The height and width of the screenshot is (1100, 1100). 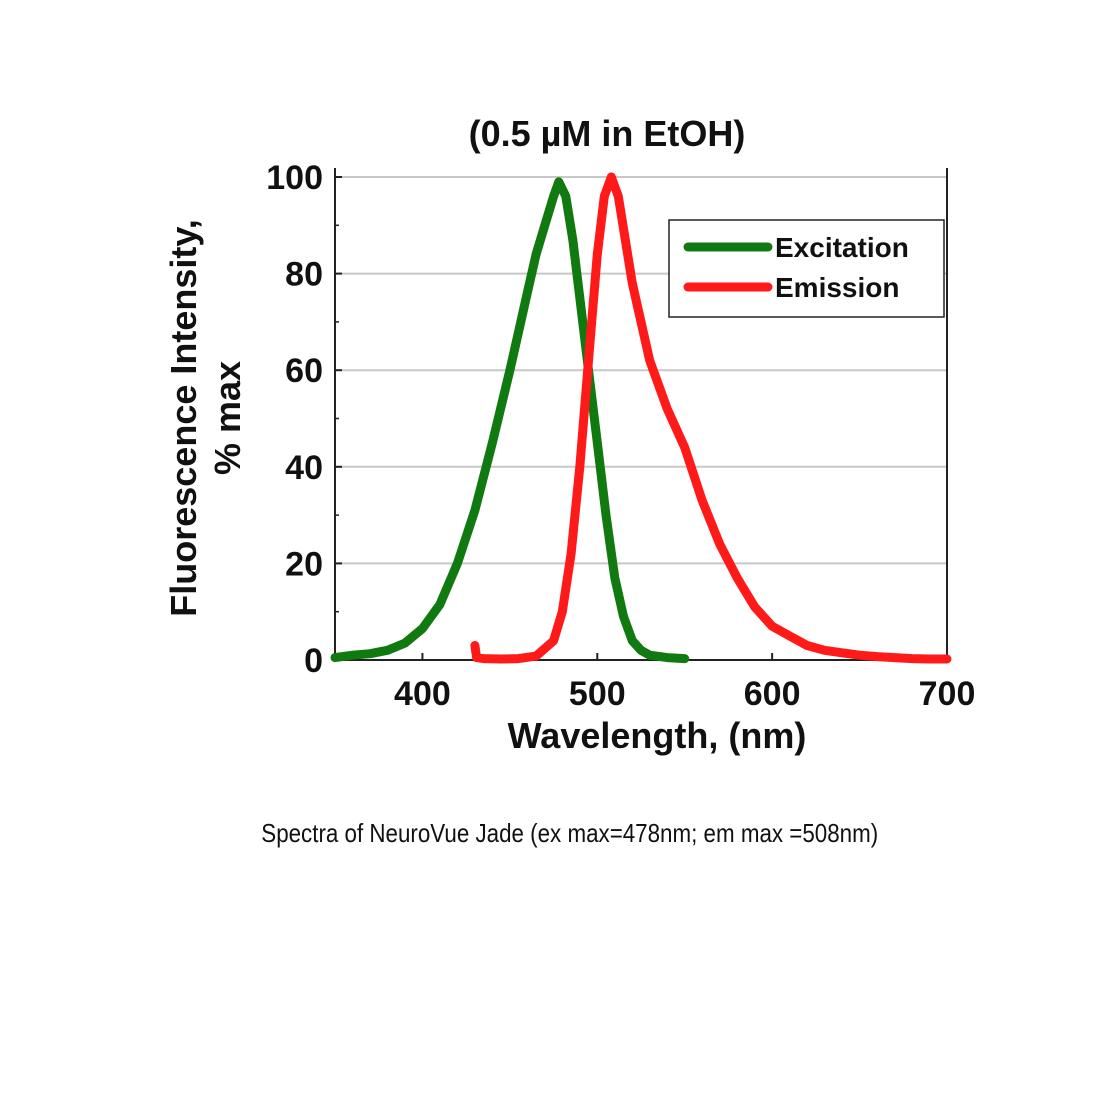 I want to click on chart-title: (0.5 µM in EtOH), so click(x=607, y=133).